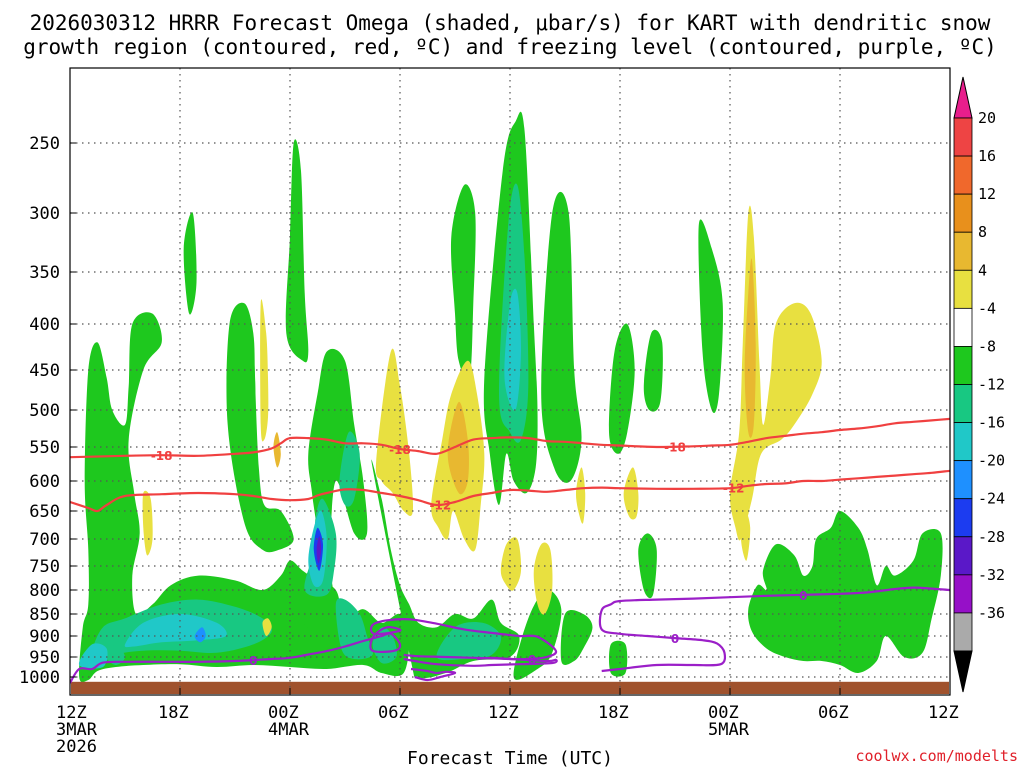  What do you see at coordinates (833, 713) in the screenshot?
I see `x-tick-label-42-0: 06Z` at bounding box center [833, 713].